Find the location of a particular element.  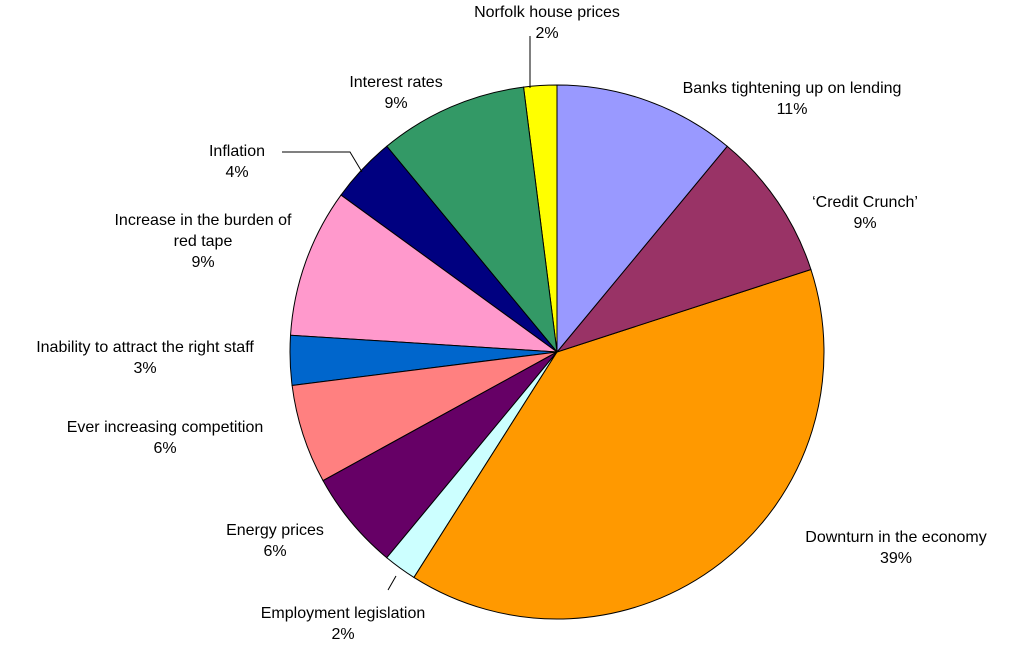

category-label: Inflation is located at coordinates (237, 151).